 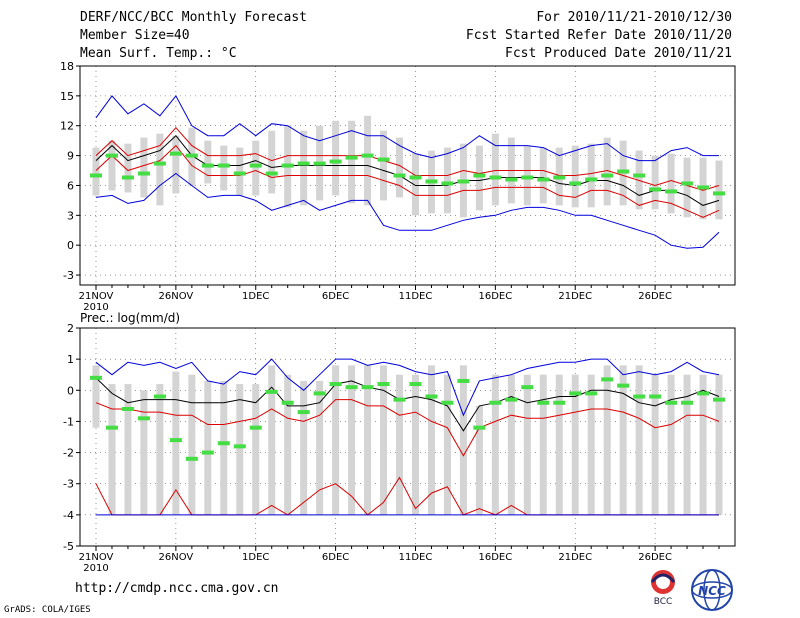 What do you see at coordinates (130, 318) in the screenshot?
I see `prec-title: Prec.: log(mm/d)` at bounding box center [130, 318].